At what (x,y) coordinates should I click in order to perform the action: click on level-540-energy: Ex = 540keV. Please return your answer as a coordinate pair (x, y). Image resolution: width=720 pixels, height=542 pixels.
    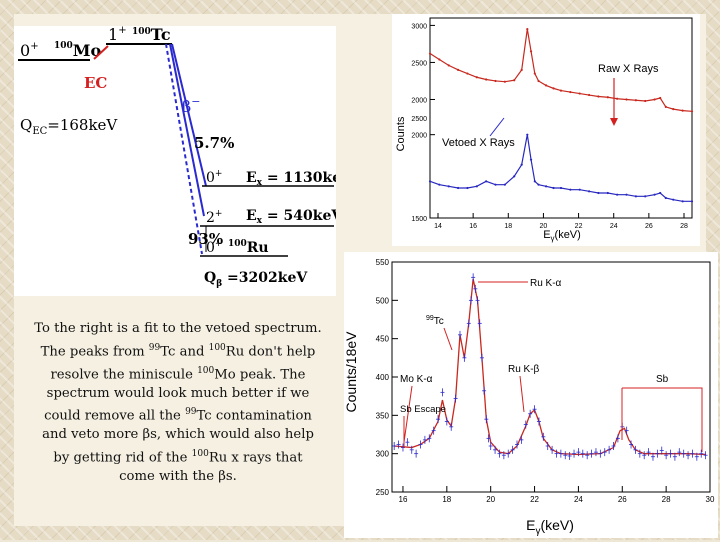
    Looking at the image, I should click on (291, 217).